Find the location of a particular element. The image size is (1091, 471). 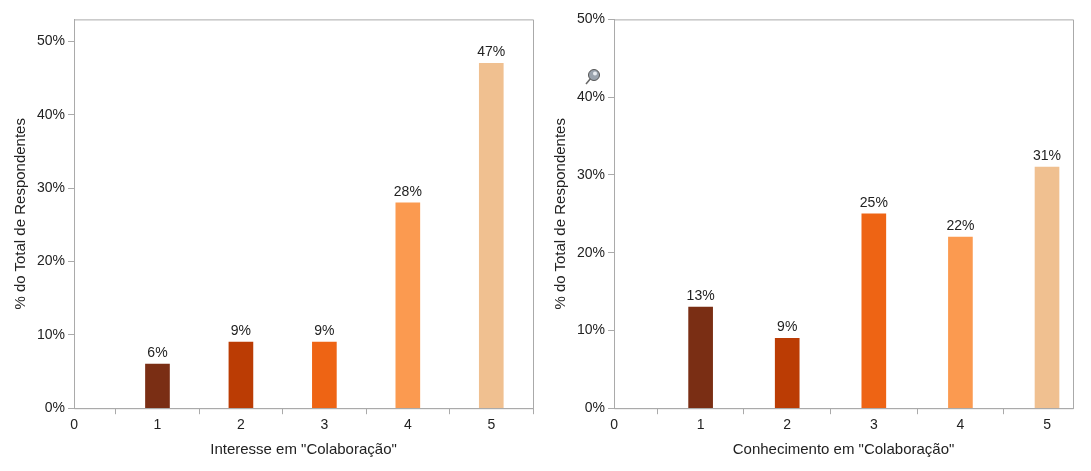

data-label: 28% is located at coordinates (407, 190).